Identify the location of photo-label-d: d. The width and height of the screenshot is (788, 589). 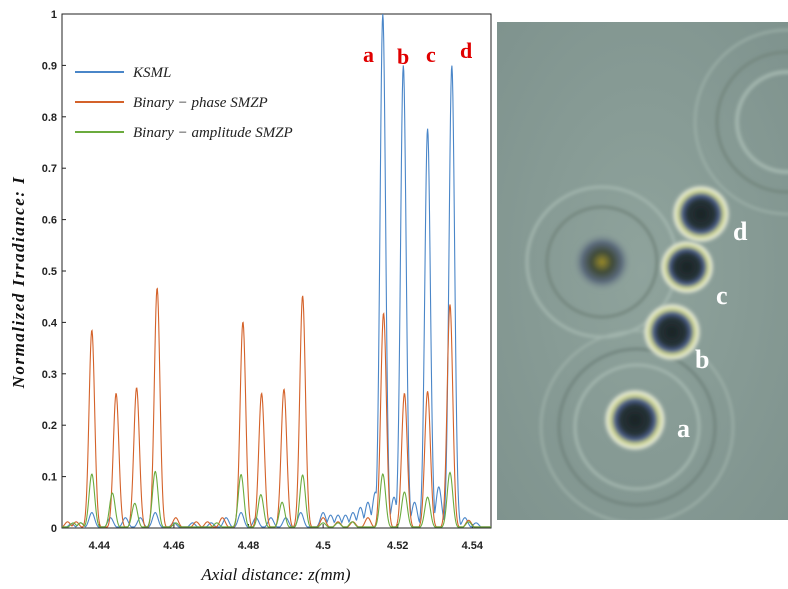
(740, 231).